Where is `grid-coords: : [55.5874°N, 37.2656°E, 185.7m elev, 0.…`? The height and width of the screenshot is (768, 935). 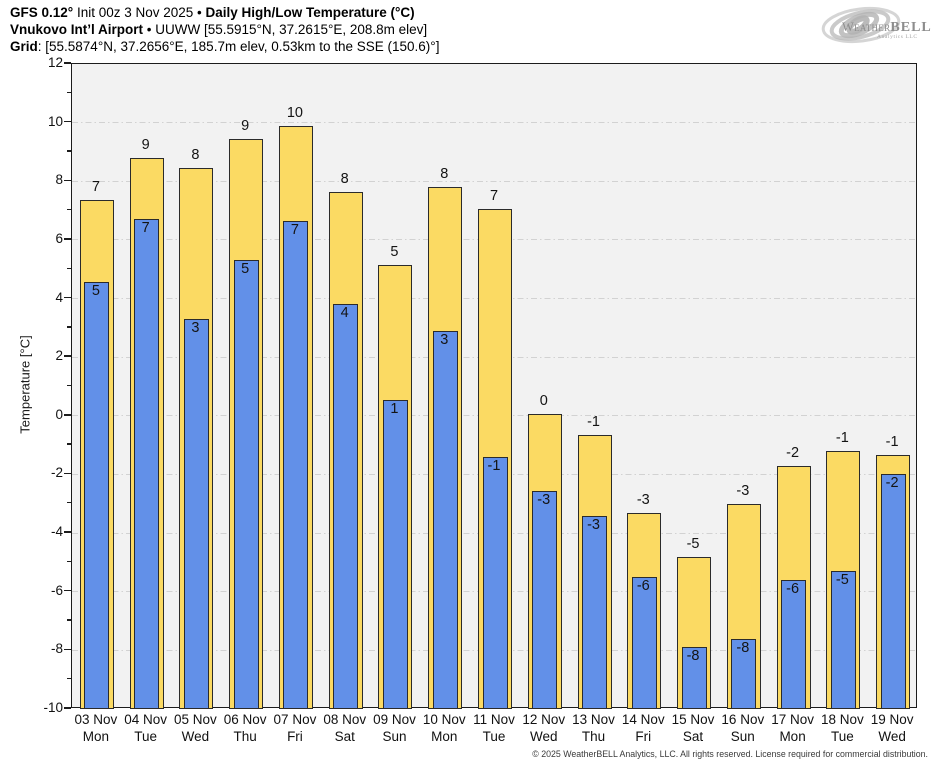 grid-coords: : [55.5874°N, 37.2656°E, 185.7m elev, 0.… is located at coordinates (238, 46).